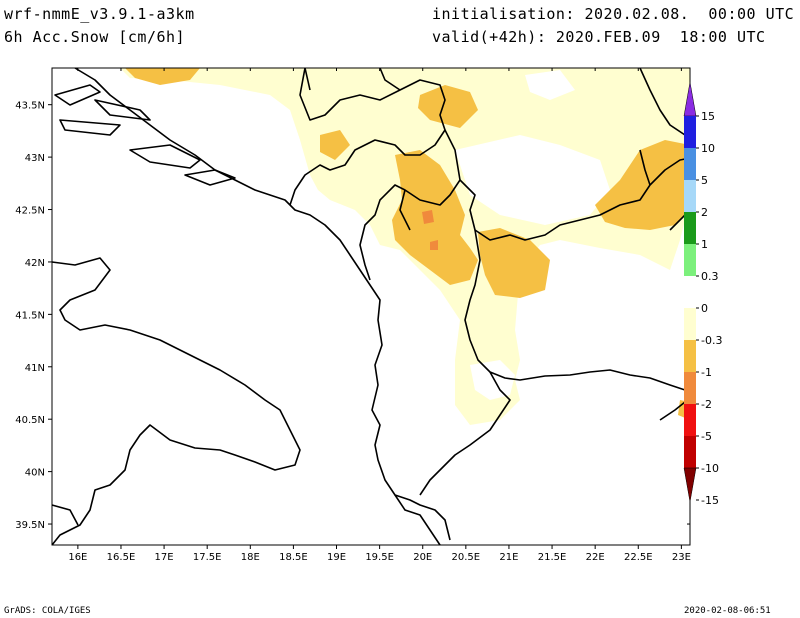 The image size is (800, 618). What do you see at coordinates (35, 158) in the screenshot?
I see `lat-tick-label: 43N` at bounding box center [35, 158].